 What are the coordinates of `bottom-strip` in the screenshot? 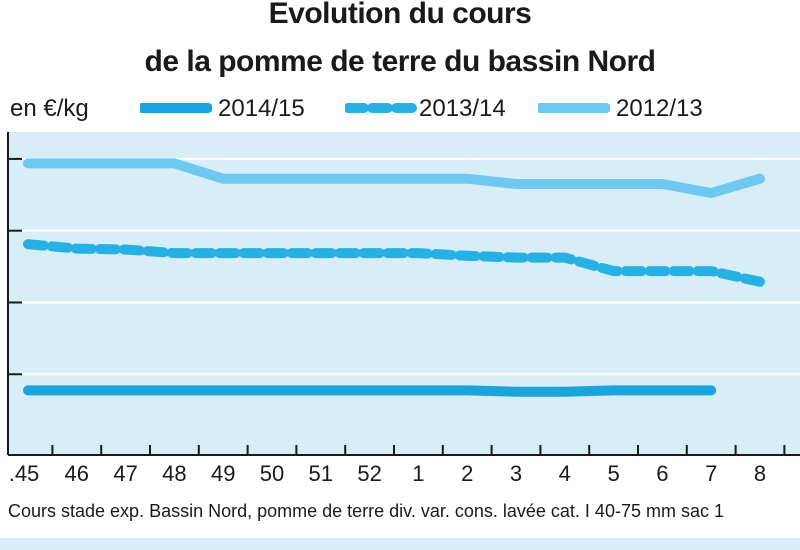 It's located at (400, 544).